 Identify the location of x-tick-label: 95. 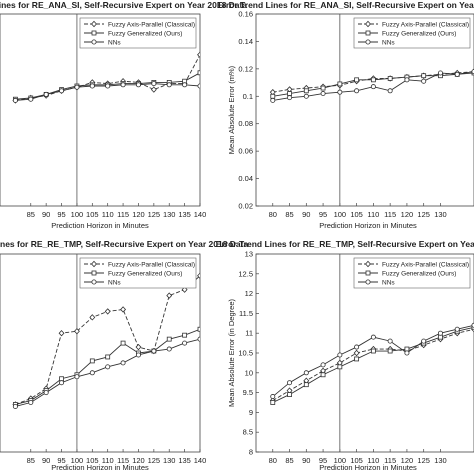
(323, 460).